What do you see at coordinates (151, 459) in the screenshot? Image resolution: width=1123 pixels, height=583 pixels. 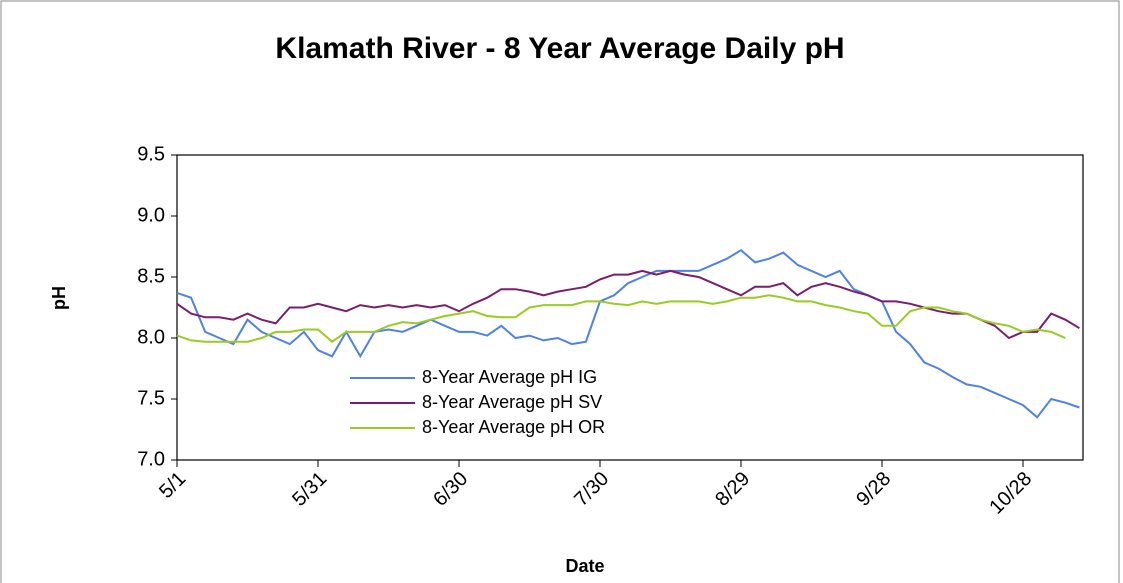 I see `y-tick-label: 7.0` at bounding box center [151, 459].